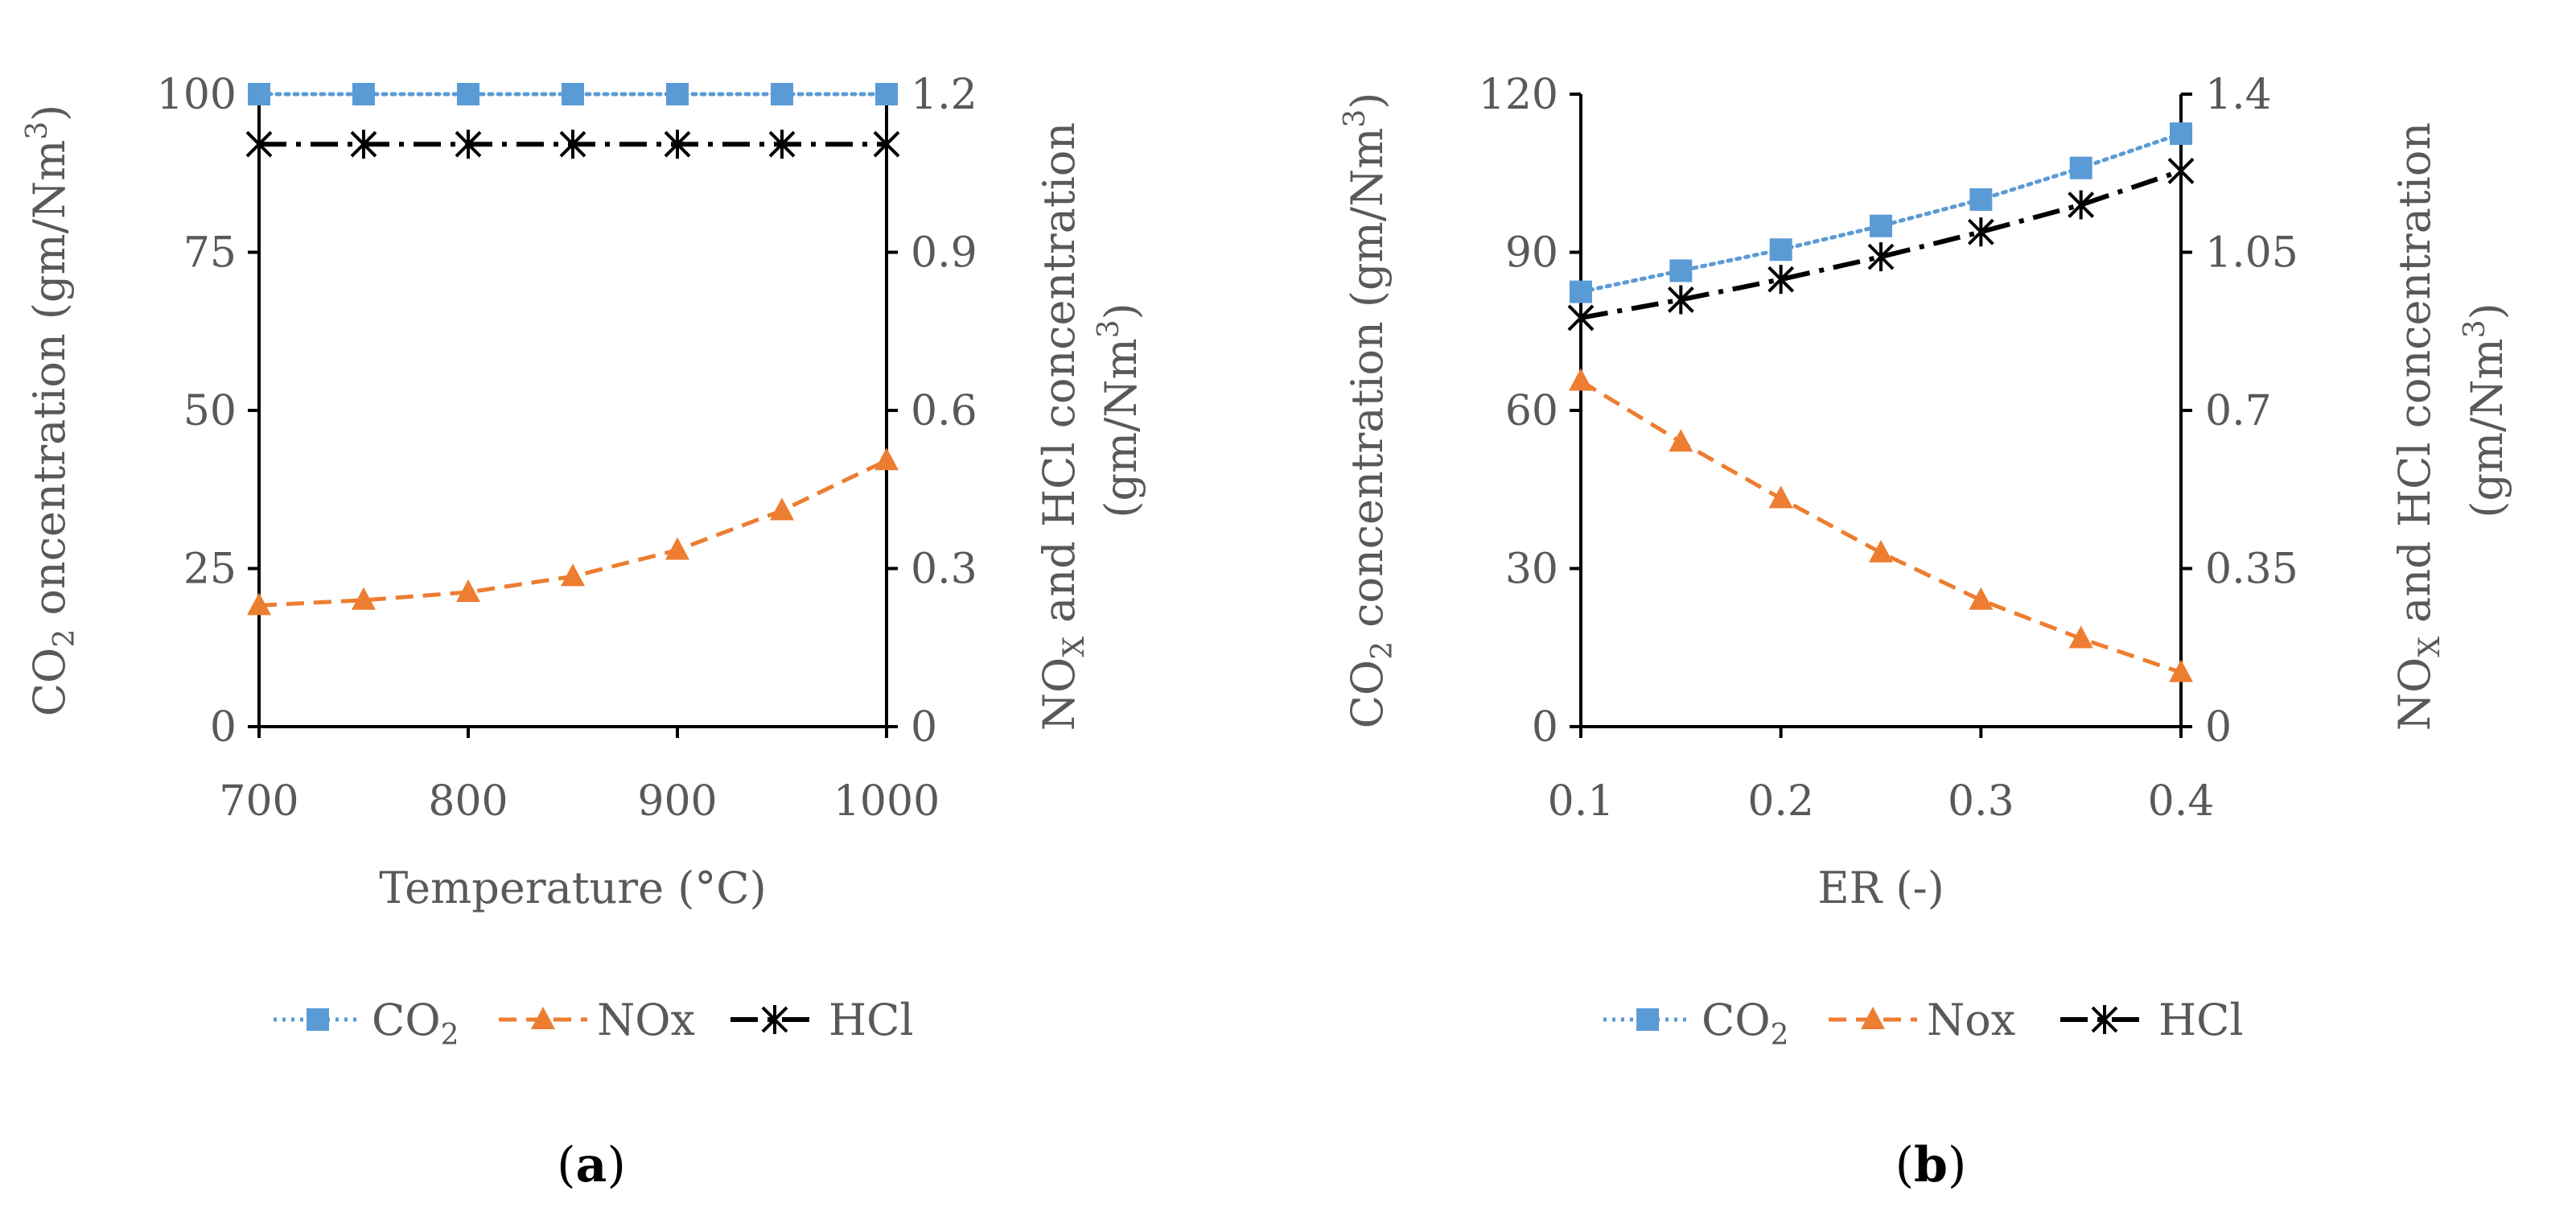  I want to click on legend-item-nox: NOx, so click(597, 1020).